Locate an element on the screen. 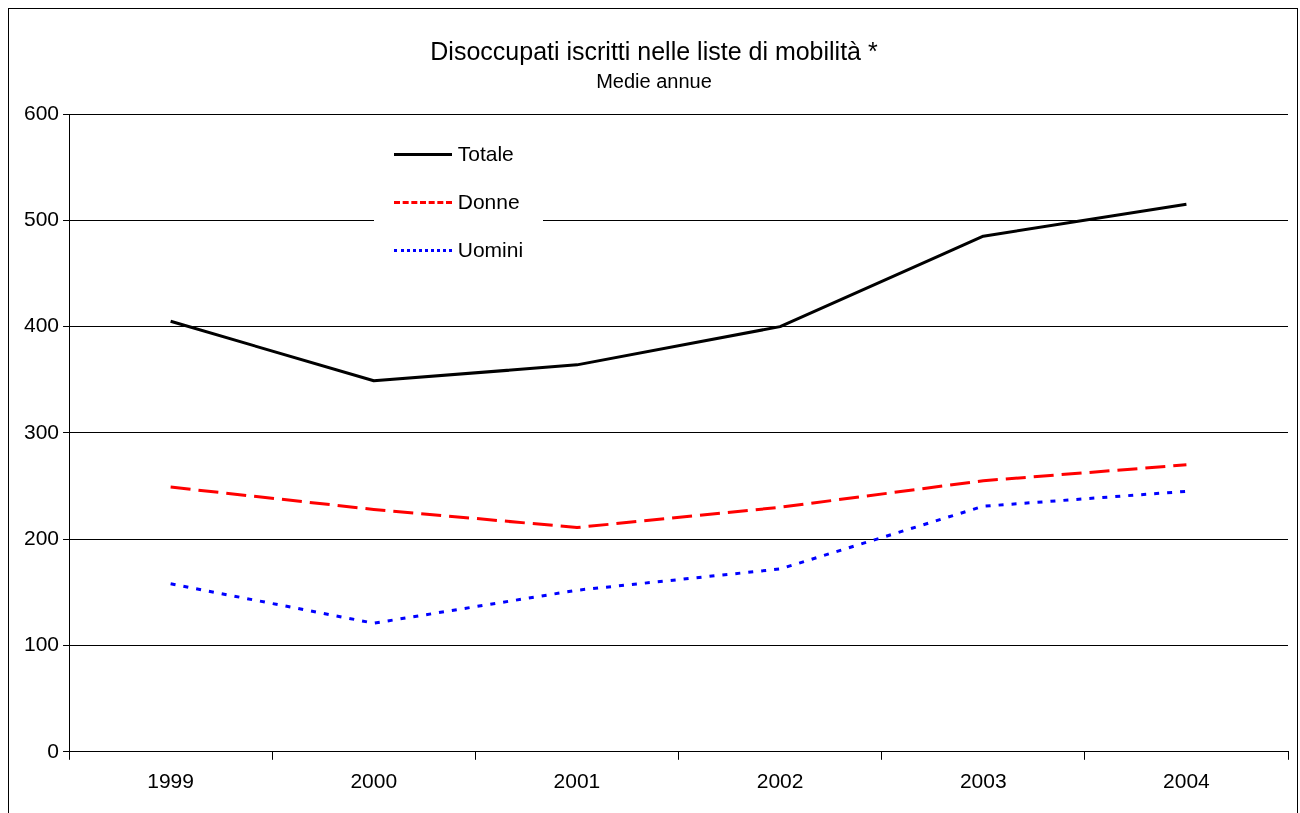  y-tick-label: 0 is located at coordinates (53, 750).